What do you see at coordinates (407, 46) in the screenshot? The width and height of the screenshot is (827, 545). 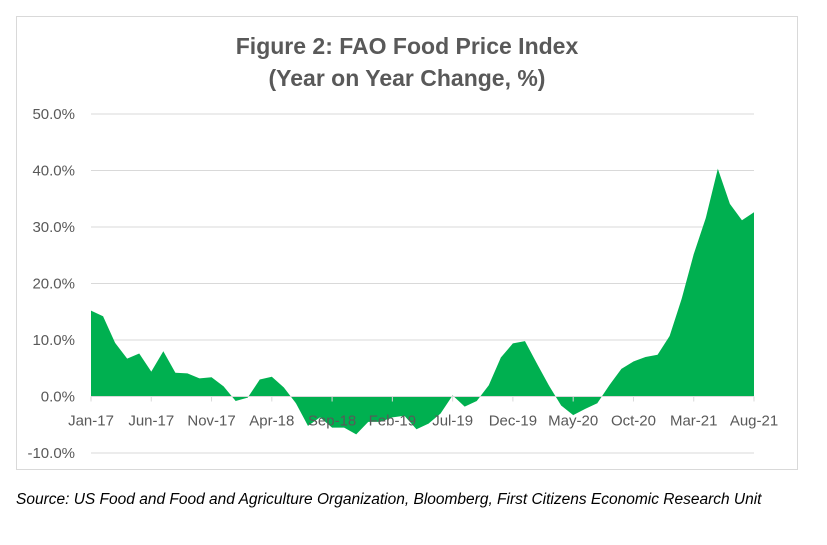 I see `title-line: Figure 2: FAO Food Price Index` at bounding box center [407, 46].